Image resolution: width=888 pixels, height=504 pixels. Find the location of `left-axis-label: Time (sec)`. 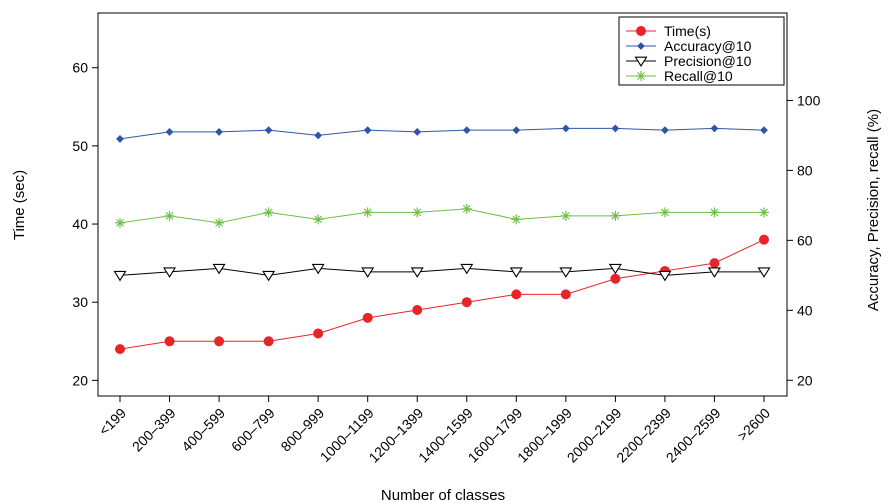

left-axis-label: Time (sec) is located at coordinates (19, 205).